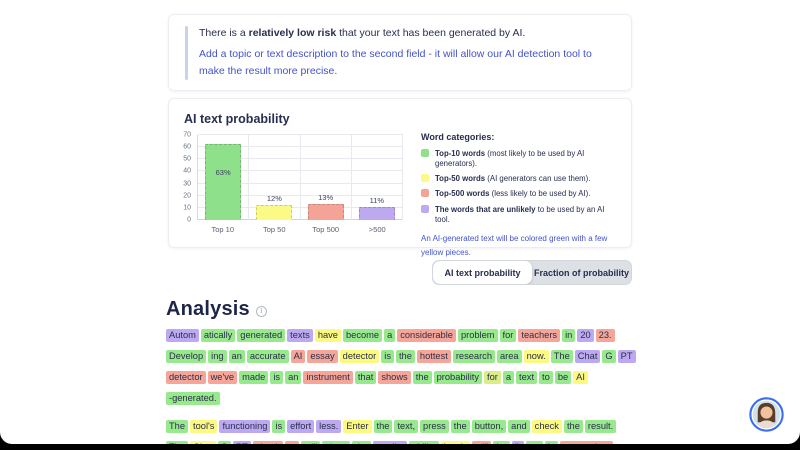 Image resolution: width=800 pixels, height=450 pixels. What do you see at coordinates (187, 196) in the screenshot?
I see `y-tick-label: 20` at bounding box center [187, 196].